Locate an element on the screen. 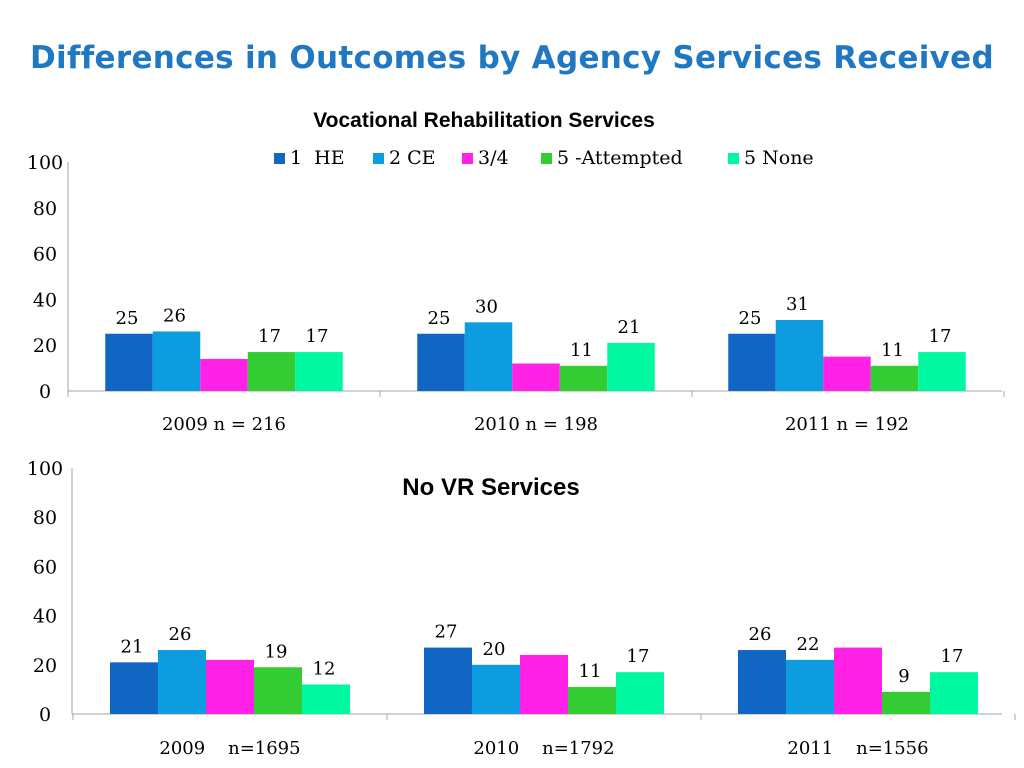 This screenshot has height=768, width=1024. data-label: 20 is located at coordinates (494, 649).